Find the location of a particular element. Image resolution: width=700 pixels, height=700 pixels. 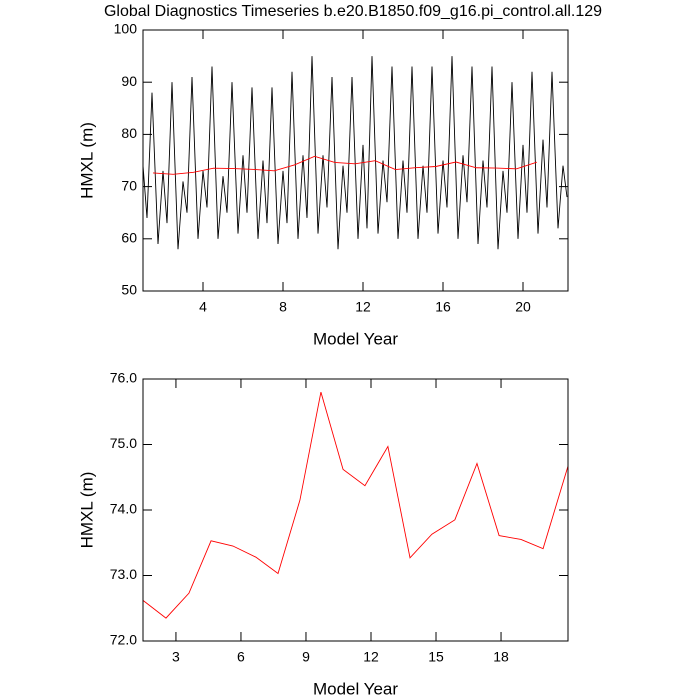

y-tick-label: 74.0 is located at coordinates (123, 509).